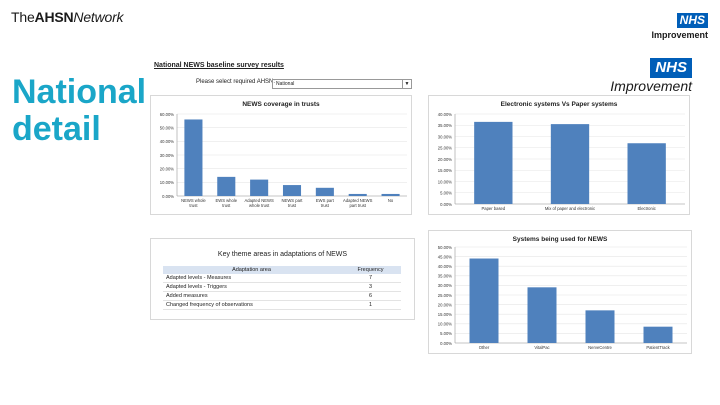 This screenshot has height=405, width=720. I want to click on title-line-2: detail, so click(56, 129).